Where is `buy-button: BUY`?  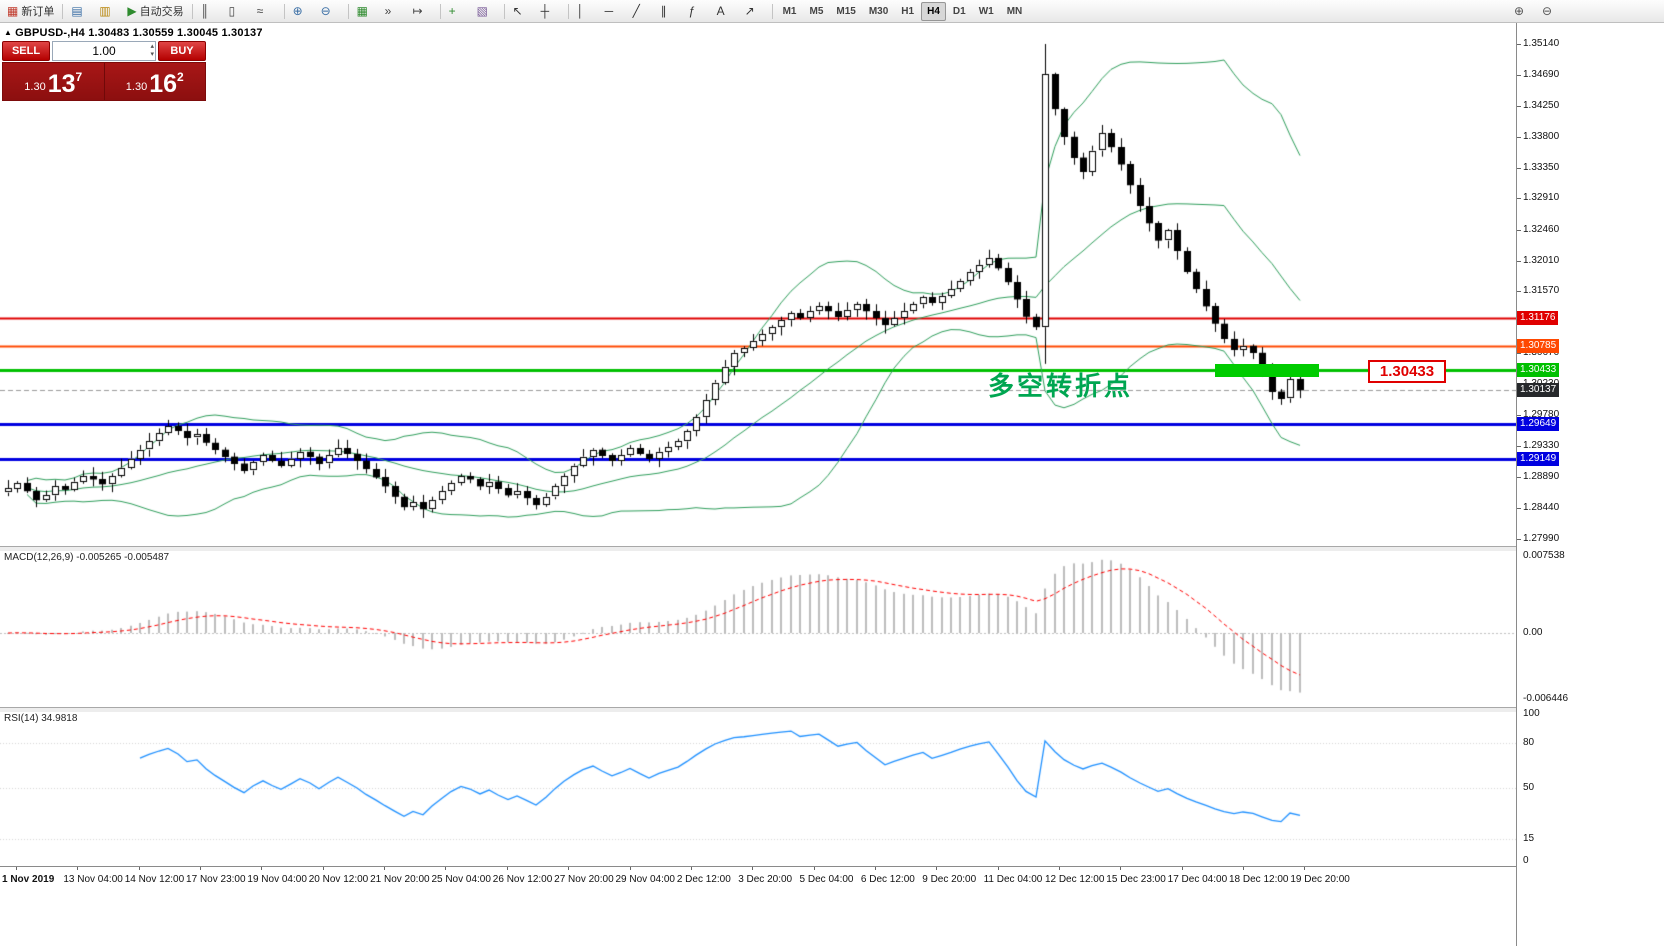
buy-button: BUY is located at coordinates (182, 51).